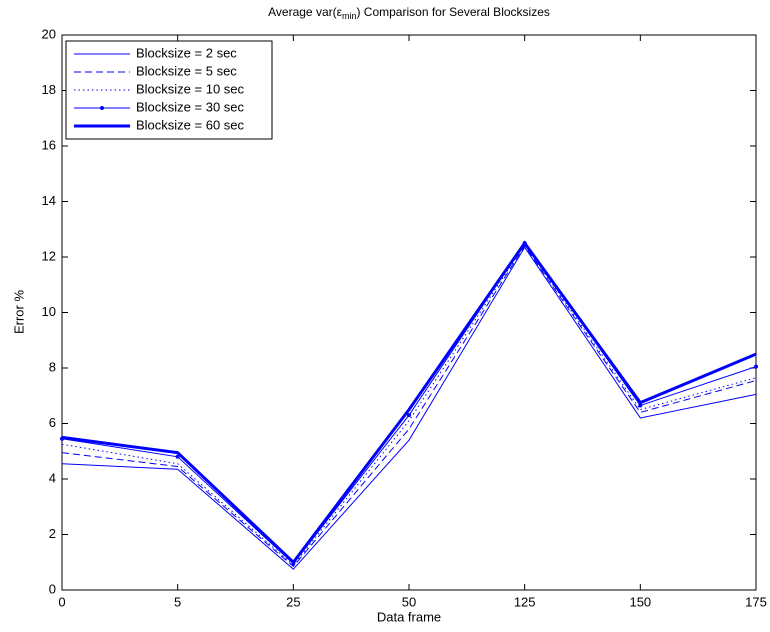 The width and height of the screenshot is (770, 632). I want to click on x-tick-label: 175, so click(756, 601).